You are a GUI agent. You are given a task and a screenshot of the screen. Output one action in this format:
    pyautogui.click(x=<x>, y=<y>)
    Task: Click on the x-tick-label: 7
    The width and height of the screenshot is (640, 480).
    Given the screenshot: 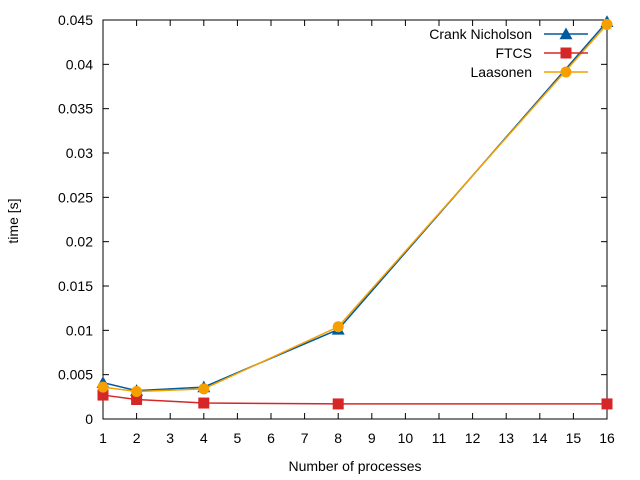 What is the action you would take?
    pyautogui.click(x=305, y=438)
    